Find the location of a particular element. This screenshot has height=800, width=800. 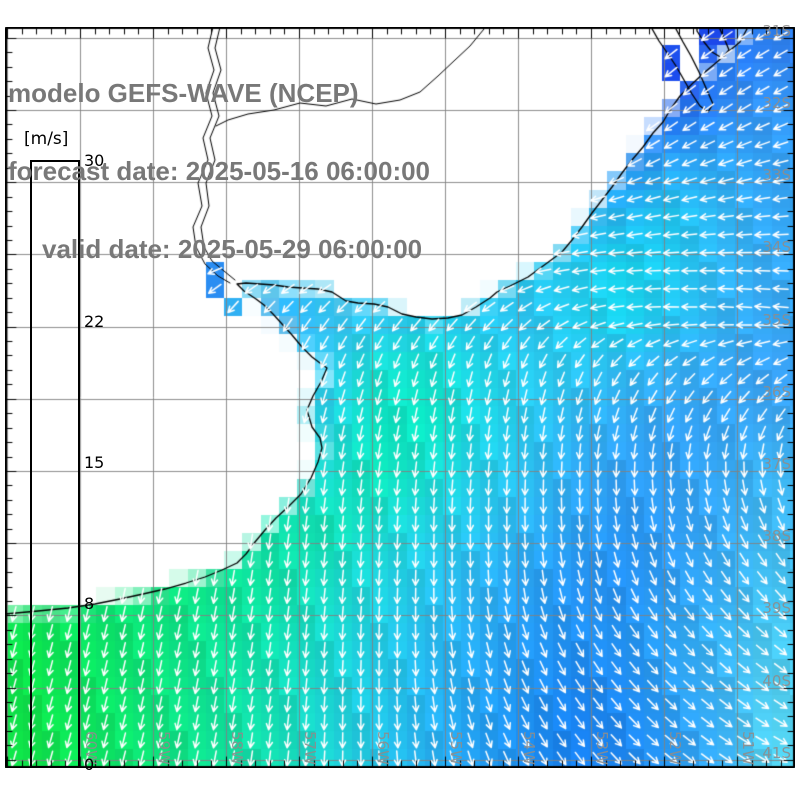

model-title: modelo GEFS-WAVE (NCEP) is located at coordinates (183, 93).